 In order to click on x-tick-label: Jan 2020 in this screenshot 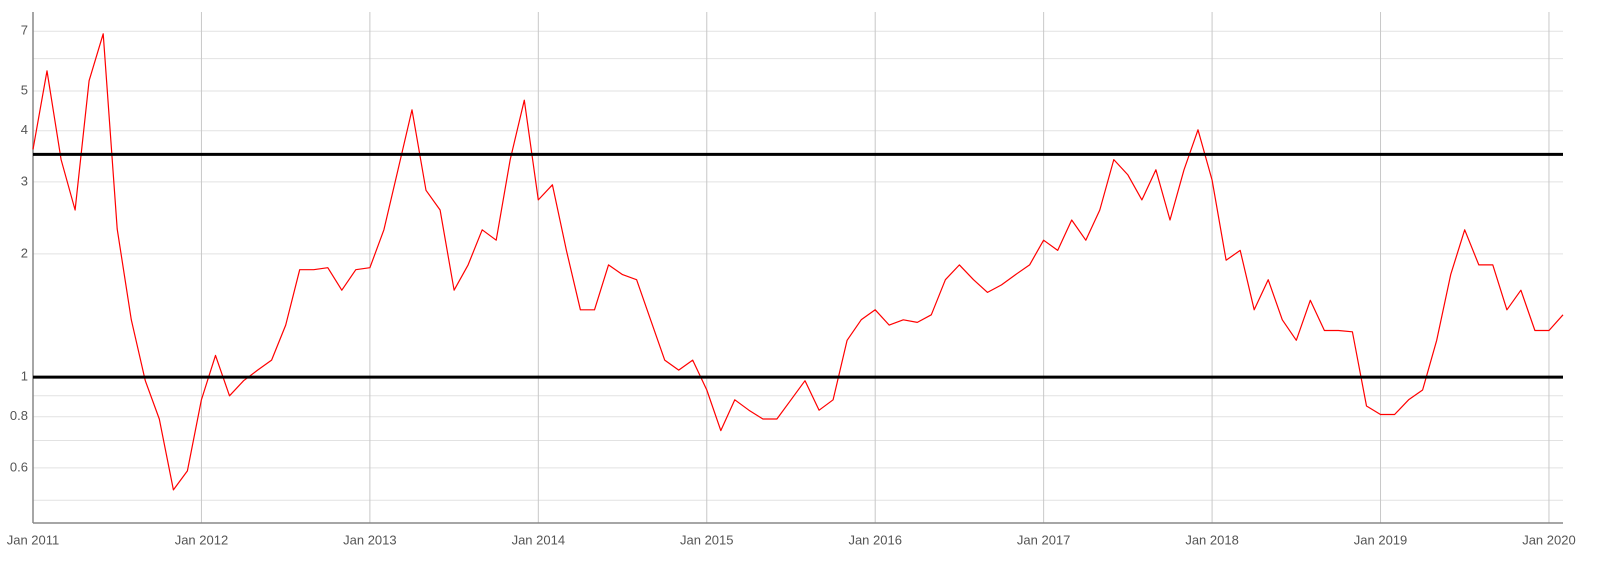, I will do `click(1549, 539)`.